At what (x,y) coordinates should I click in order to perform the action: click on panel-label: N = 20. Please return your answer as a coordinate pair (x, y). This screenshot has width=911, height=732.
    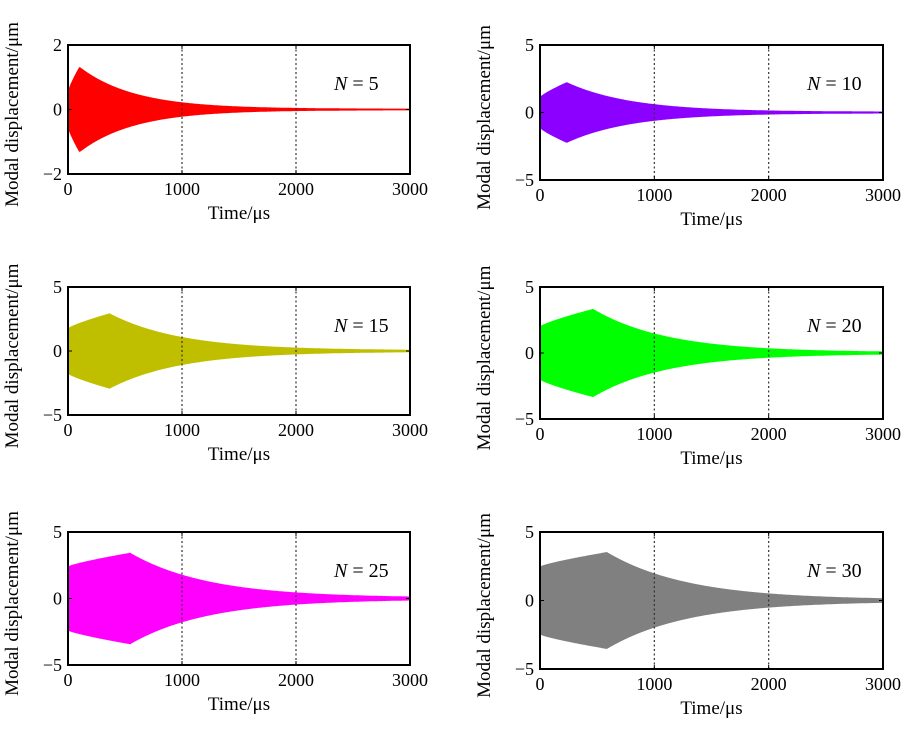
    Looking at the image, I should click on (834, 326).